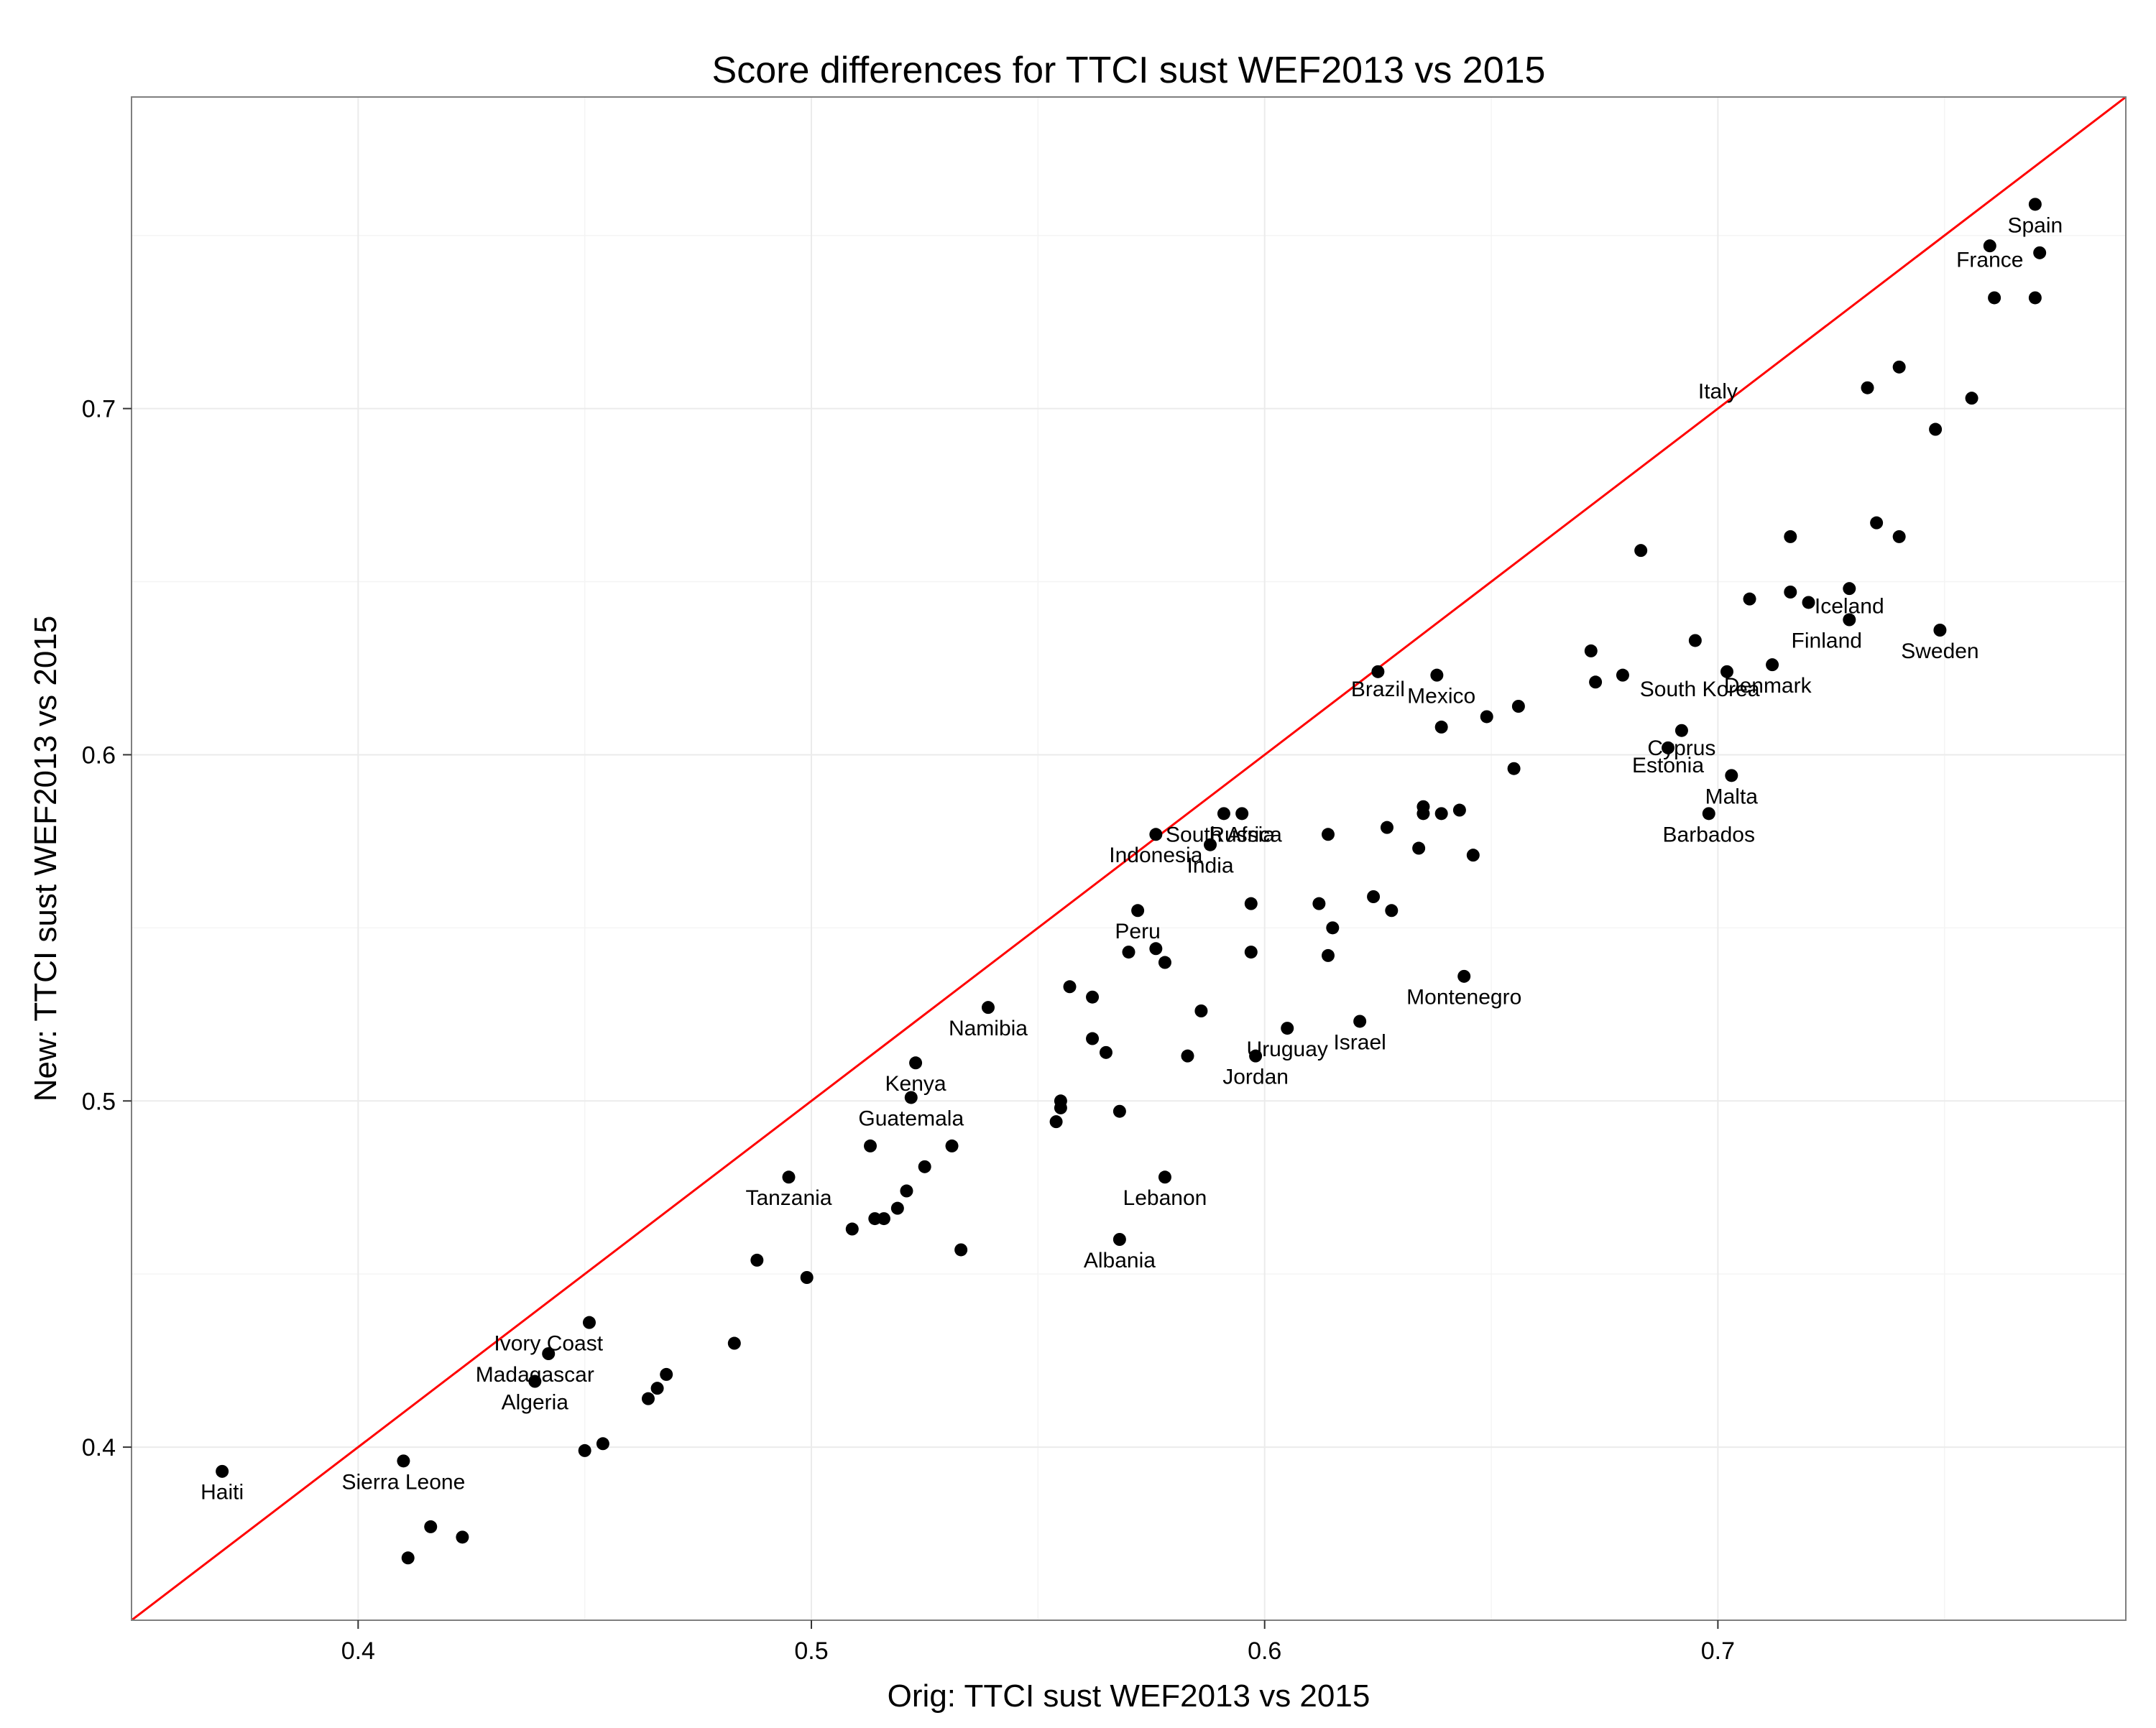 The width and height of the screenshot is (2156, 1728). What do you see at coordinates (223, 1493) in the screenshot?
I see `point-label: Haiti` at bounding box center [223, 1493].